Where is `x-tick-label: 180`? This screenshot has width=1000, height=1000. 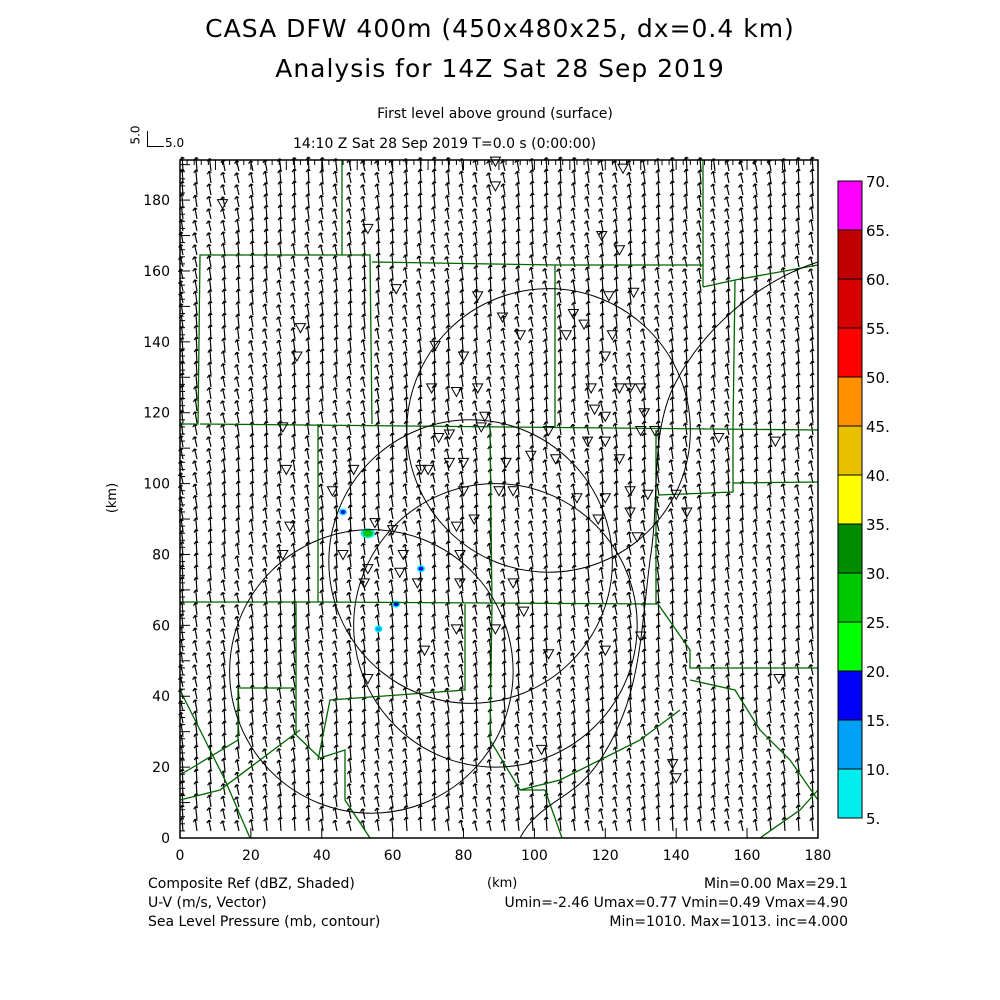 x-tick-label: 180 is located at coordinates (818, 856).